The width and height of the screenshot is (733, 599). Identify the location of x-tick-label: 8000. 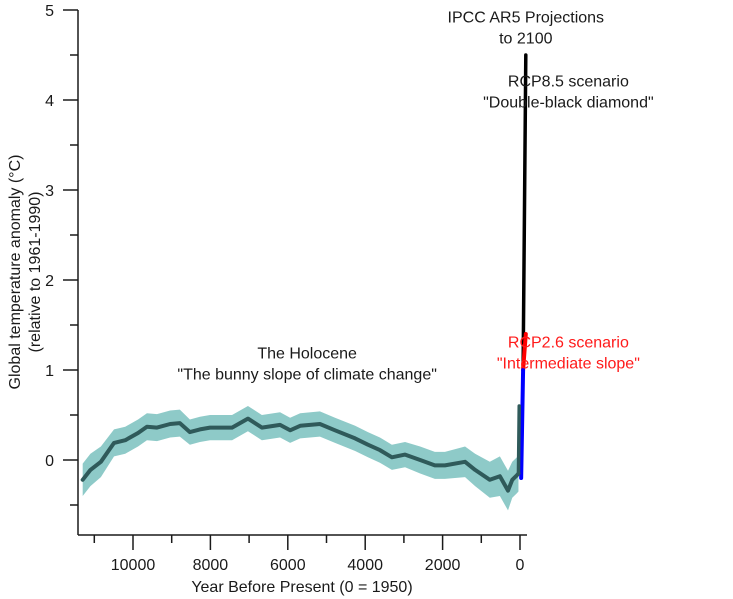
(211, 565).